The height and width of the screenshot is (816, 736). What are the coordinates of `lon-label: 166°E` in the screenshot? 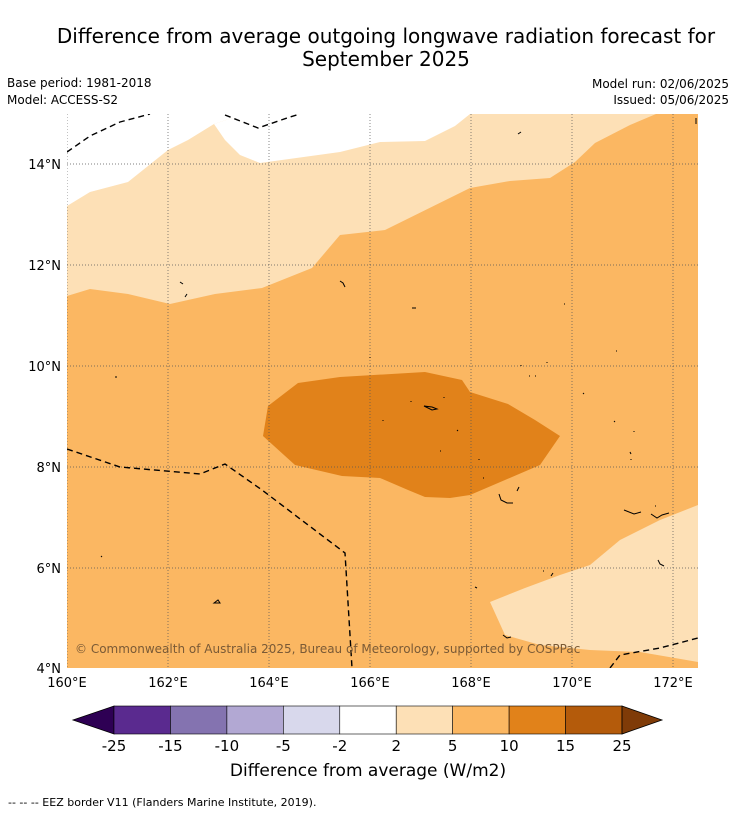 It's located at (370, 683).